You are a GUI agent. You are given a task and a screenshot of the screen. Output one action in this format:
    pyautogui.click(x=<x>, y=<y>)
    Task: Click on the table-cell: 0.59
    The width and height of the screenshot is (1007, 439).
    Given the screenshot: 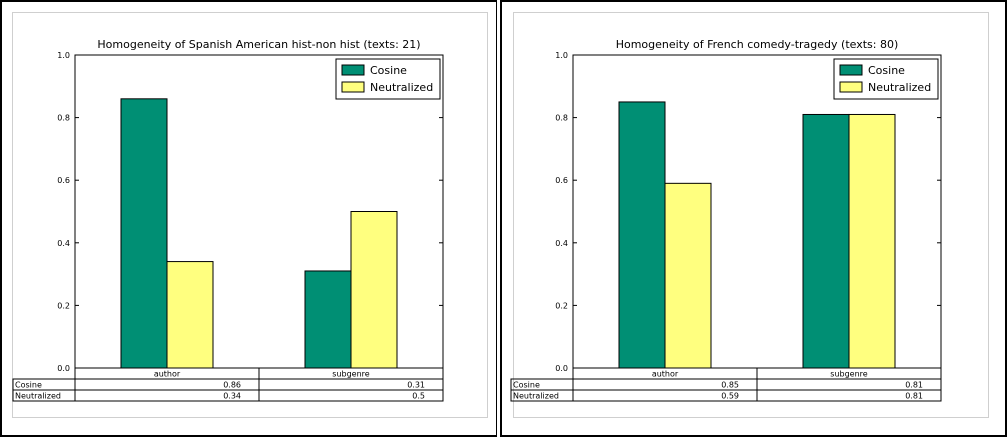 What is the action you would take?
    pyautogui.click(x=730, y=396)
    